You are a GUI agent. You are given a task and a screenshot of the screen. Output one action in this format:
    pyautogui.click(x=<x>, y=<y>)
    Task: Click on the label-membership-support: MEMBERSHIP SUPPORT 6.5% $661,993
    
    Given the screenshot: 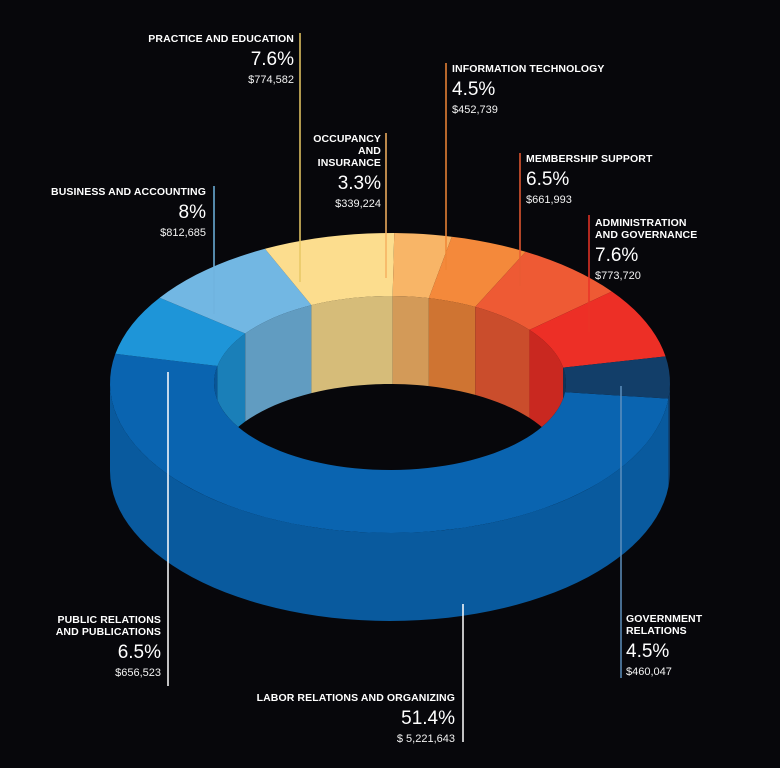 What is the action you would take?
    pyautogui.click(x=589, y=179)
    